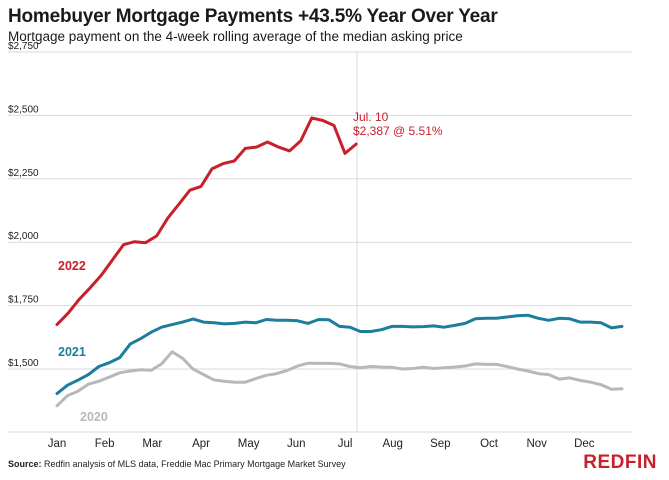  I want to click on x-tick-label: Mar, so click(152, 444).